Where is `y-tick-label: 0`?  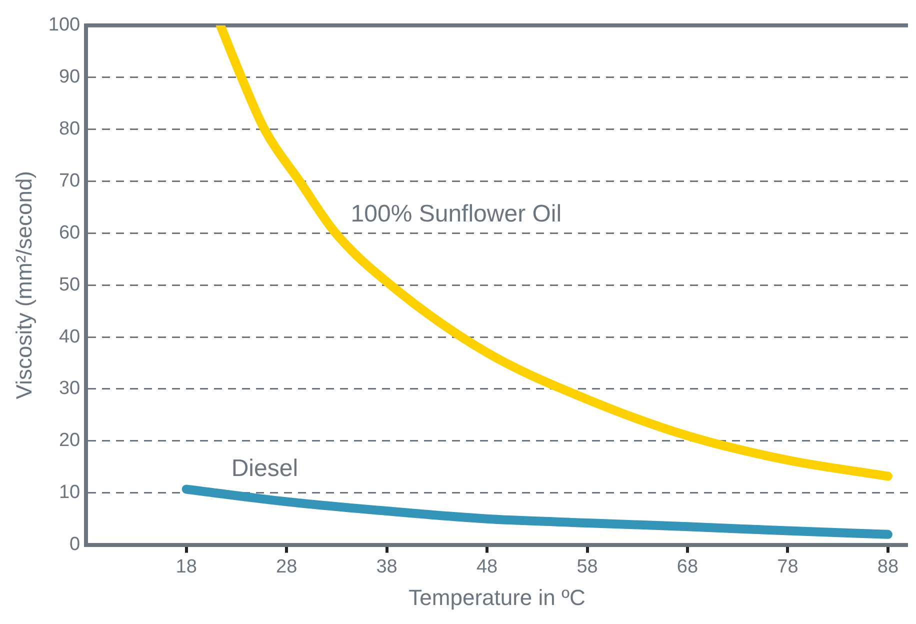
y-tick-label: 0 is located at coordinates (75, 545).